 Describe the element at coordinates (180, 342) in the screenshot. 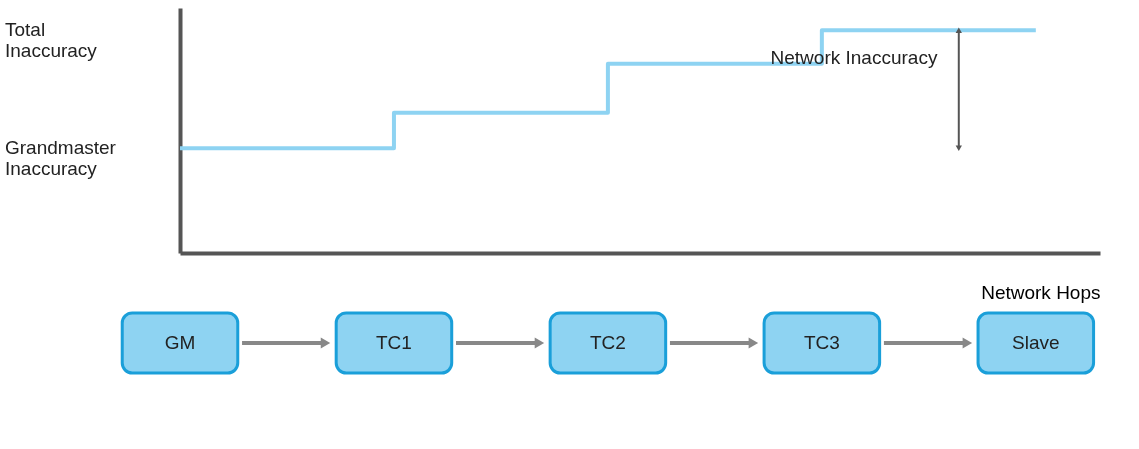

I see `x-tick-label: GM` at that location.